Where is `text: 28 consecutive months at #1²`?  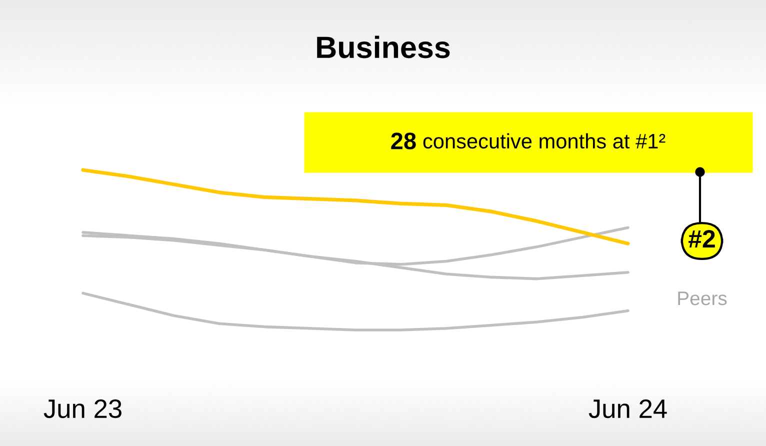 text: 28 consecutive months at #1² is located at coordinates (528, 141).